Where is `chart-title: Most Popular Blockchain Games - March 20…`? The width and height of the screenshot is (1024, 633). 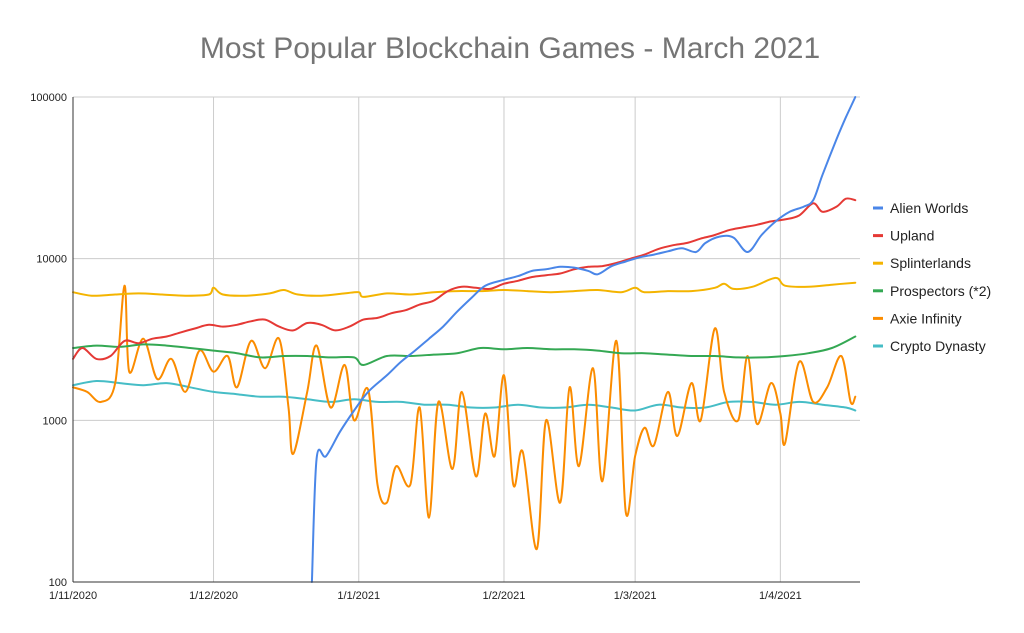 chart-title: Most Popular Blockchain Games - March 20… is located at coordinates (510, 48).